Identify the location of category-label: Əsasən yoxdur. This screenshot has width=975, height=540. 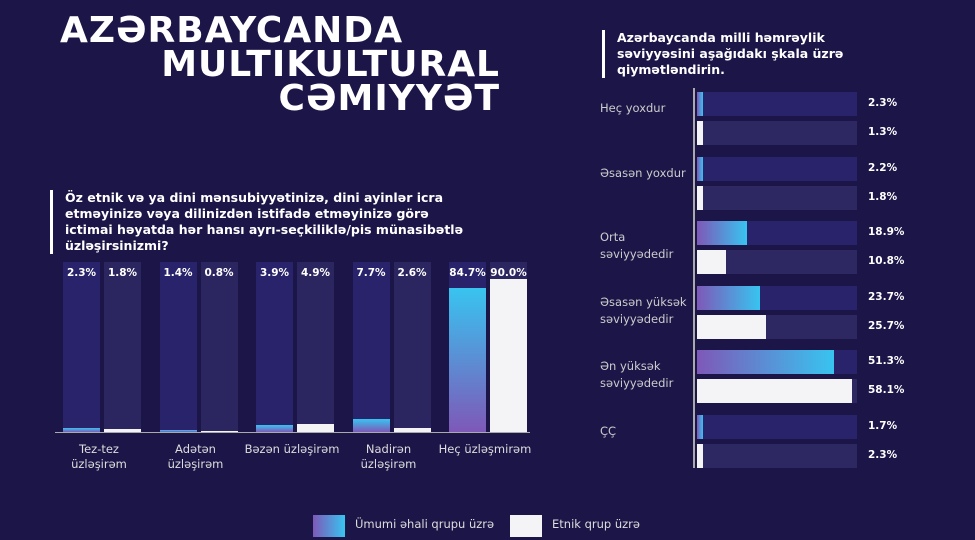
(643, 172).